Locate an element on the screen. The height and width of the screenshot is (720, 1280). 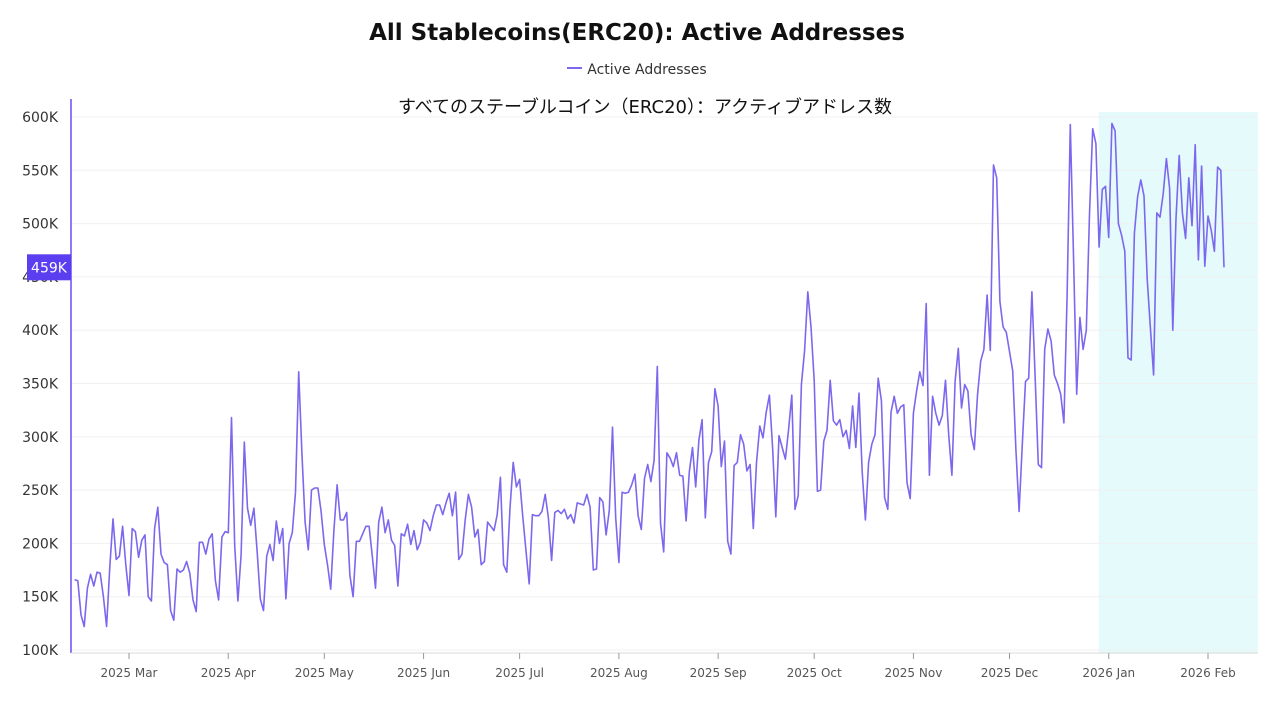
x-tick-label: 2025 Aug is located at coordinates (619, 673).